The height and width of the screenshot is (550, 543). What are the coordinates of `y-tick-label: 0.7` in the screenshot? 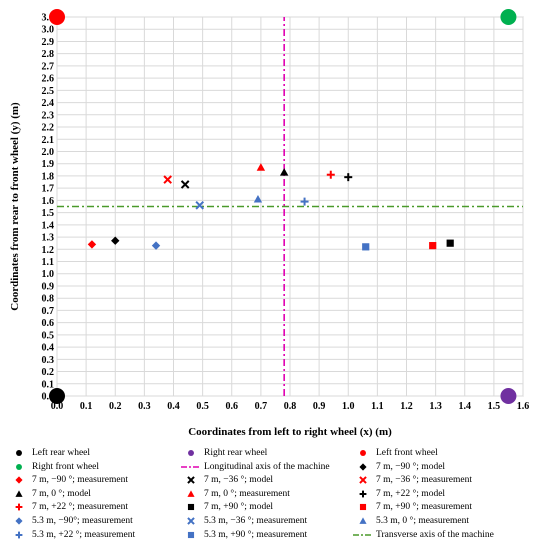 It's located at (48, 311).